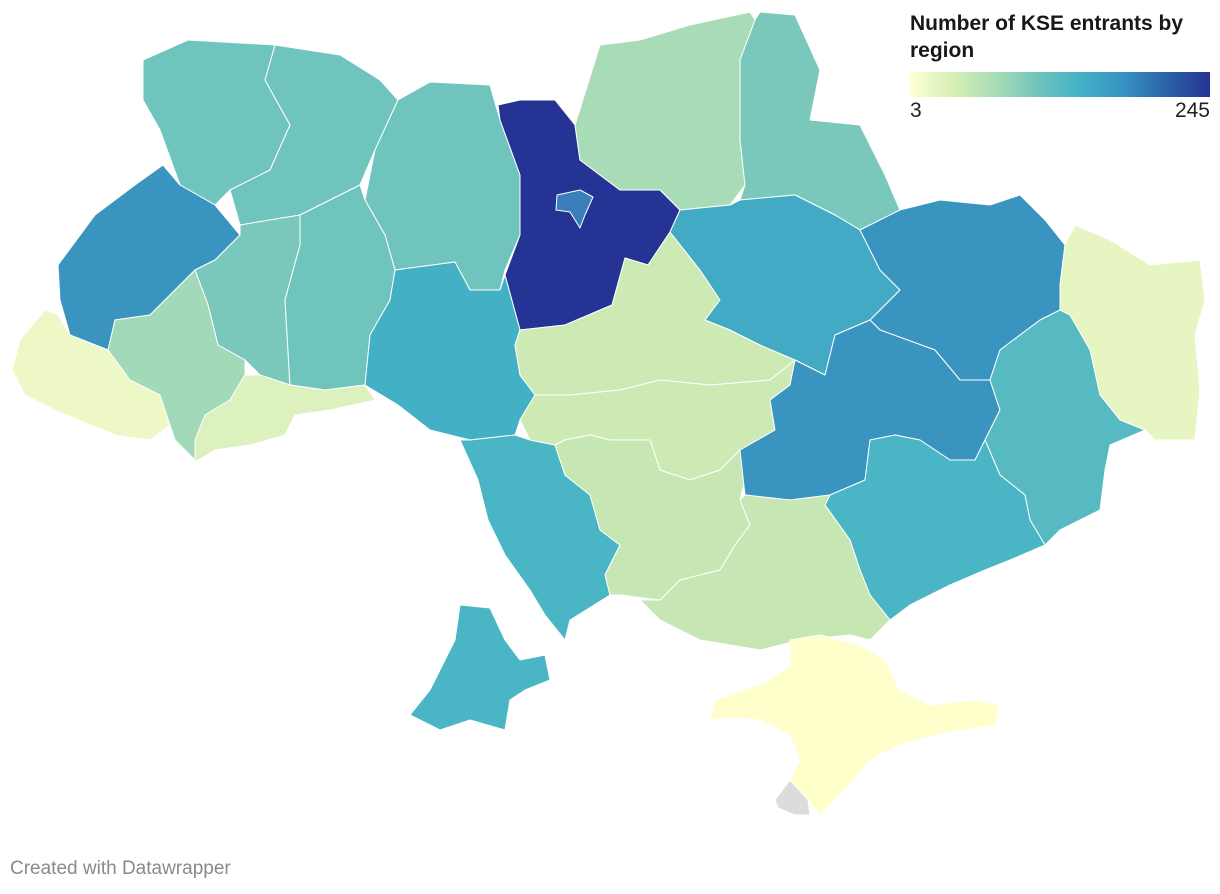 This screenshot has height=894, width=1220. What do you see at coordinates (285, 418) in the screenshot?
I see `region-chernivtsi` at bounding box center [285, 418].